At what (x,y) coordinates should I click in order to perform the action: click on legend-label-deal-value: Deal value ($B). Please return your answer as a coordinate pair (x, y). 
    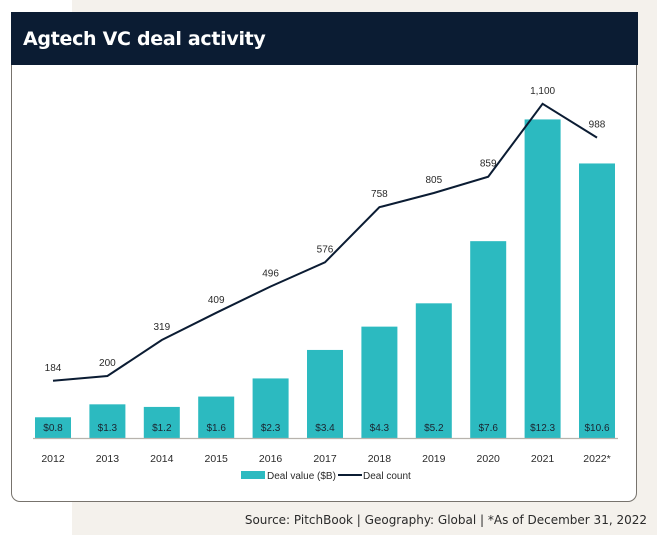
    Looking at the image, I should click on (301, 476).